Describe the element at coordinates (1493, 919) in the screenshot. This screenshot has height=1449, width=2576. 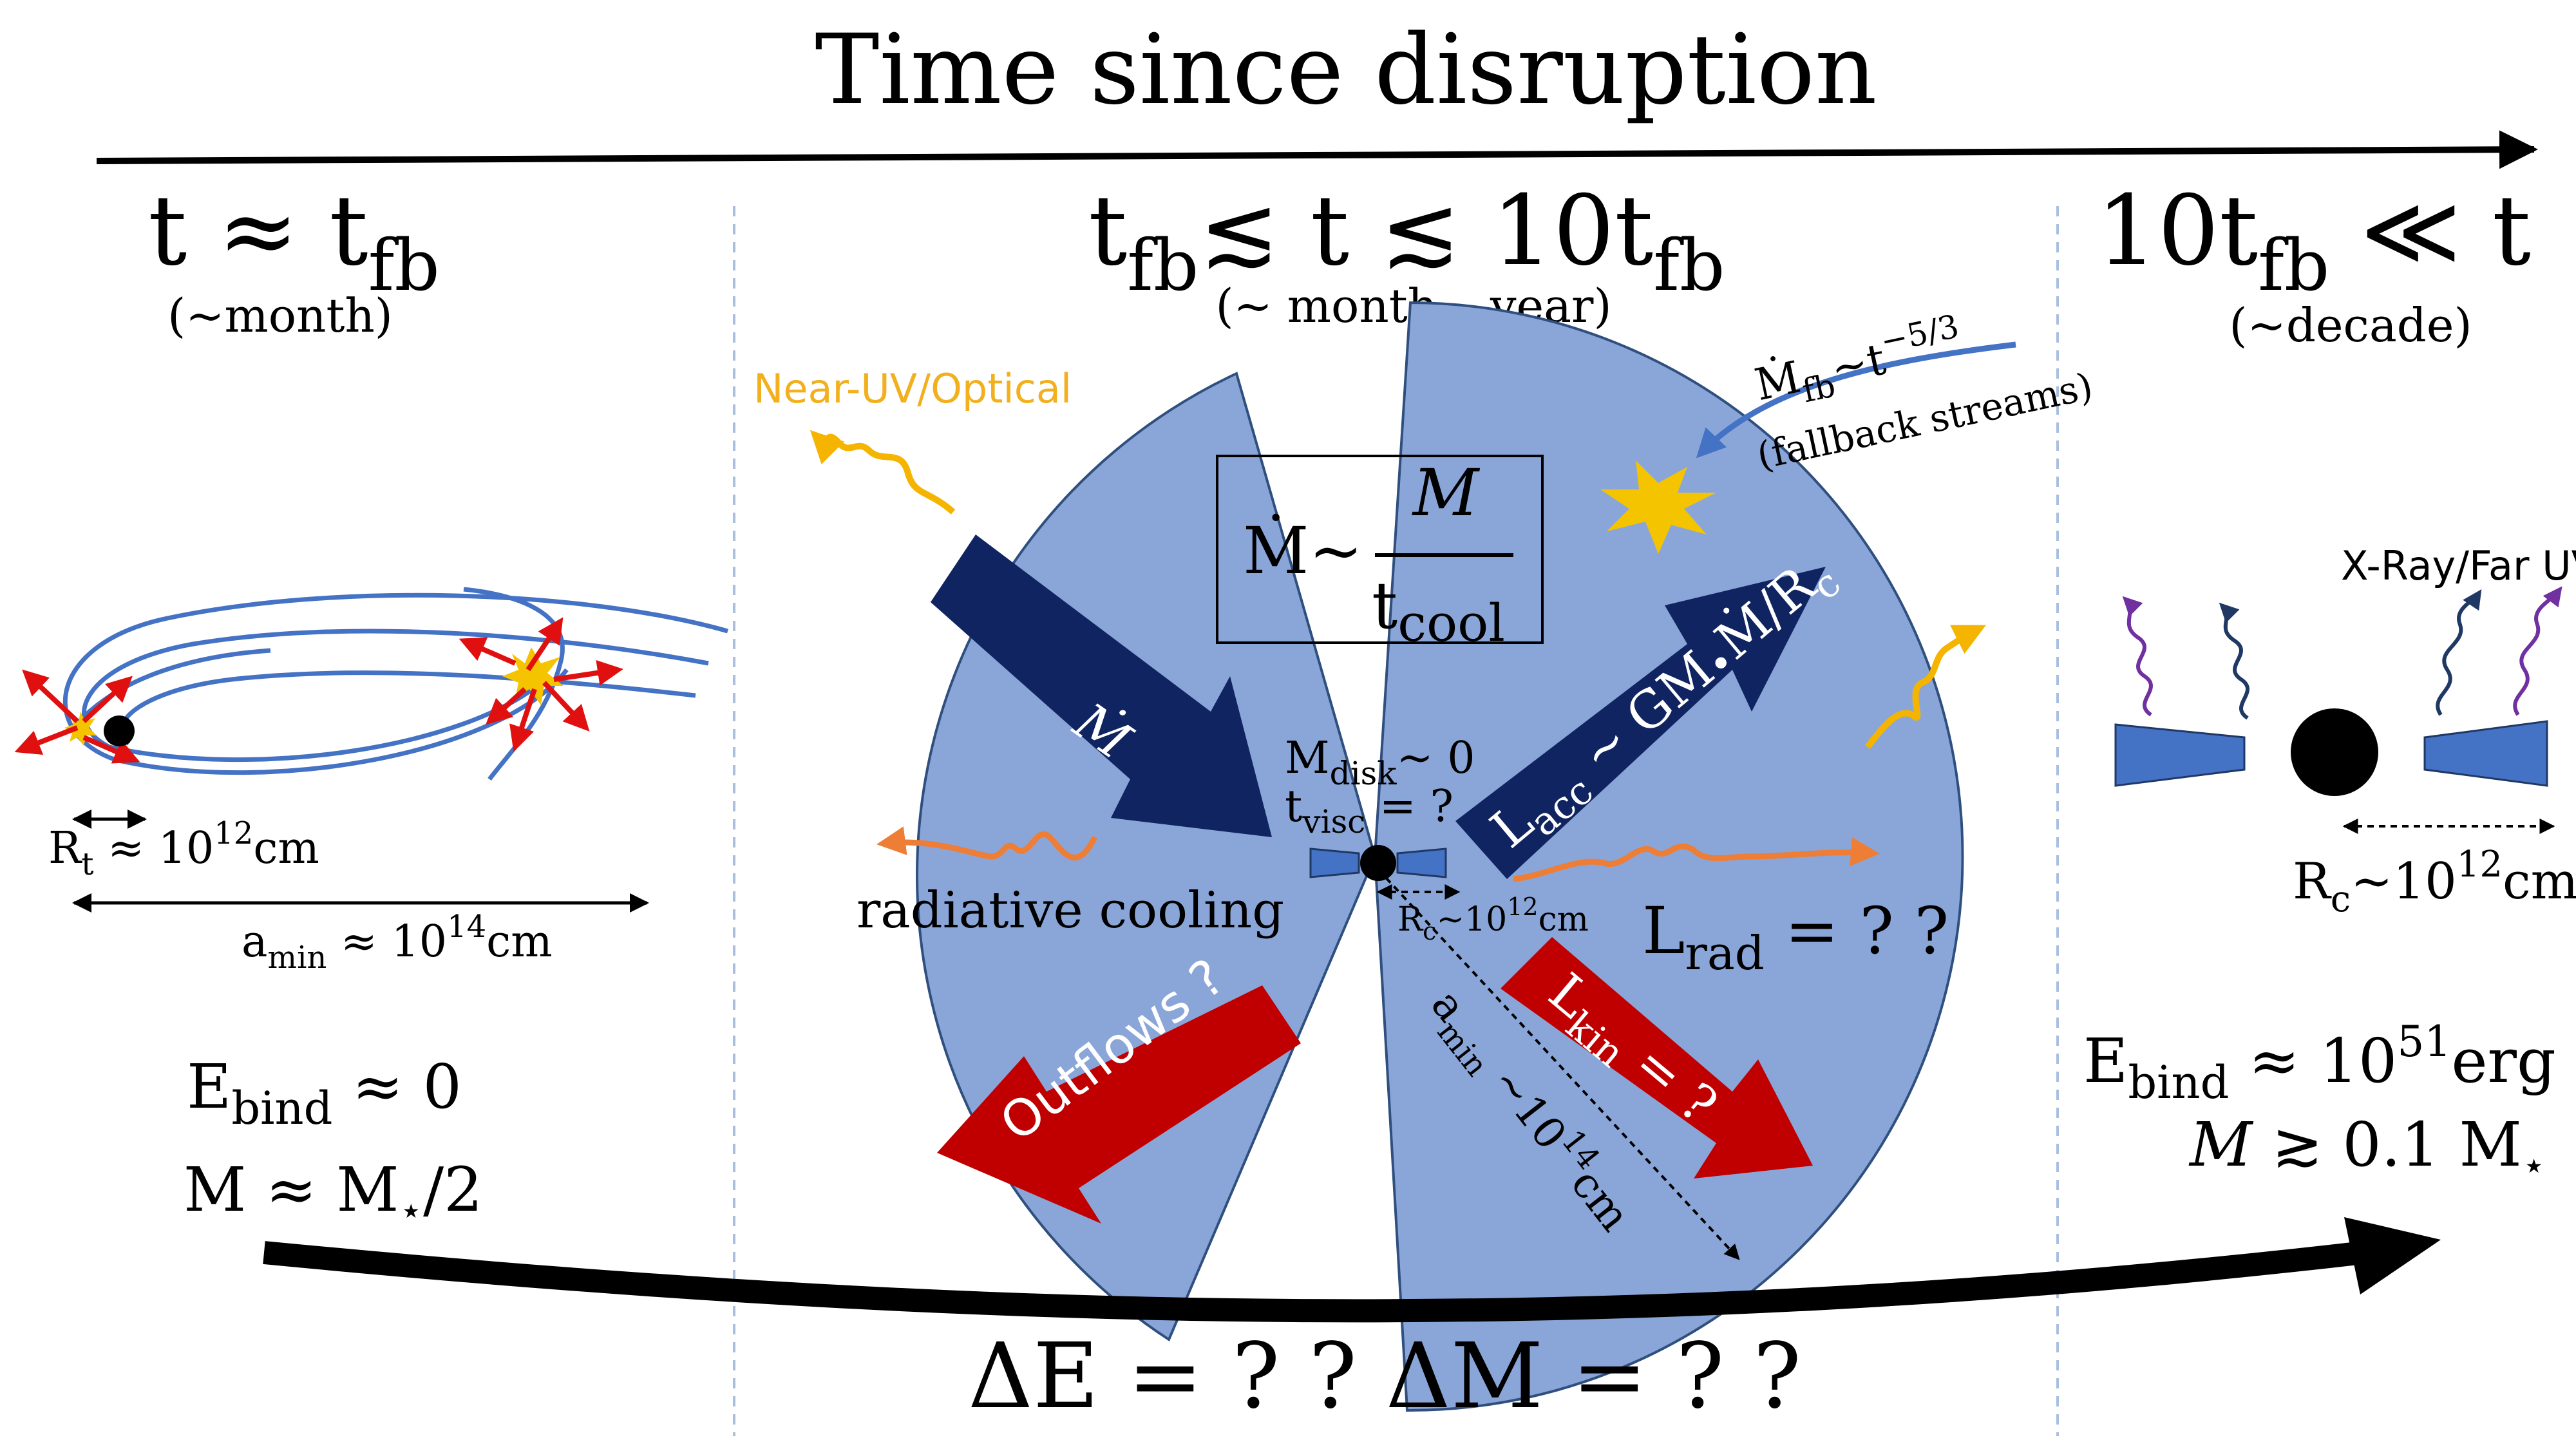
I see `circ-radius-label-middle: Rc~1012cm` at that location.